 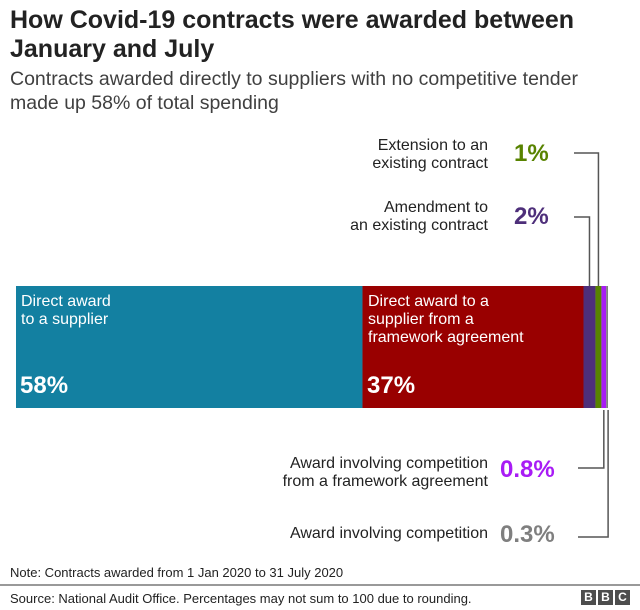 What do you see at coordinates (430, 154) in the screenshot?
I see `label-extension: Extension to an existing contract` at bounding box center [430, 154].